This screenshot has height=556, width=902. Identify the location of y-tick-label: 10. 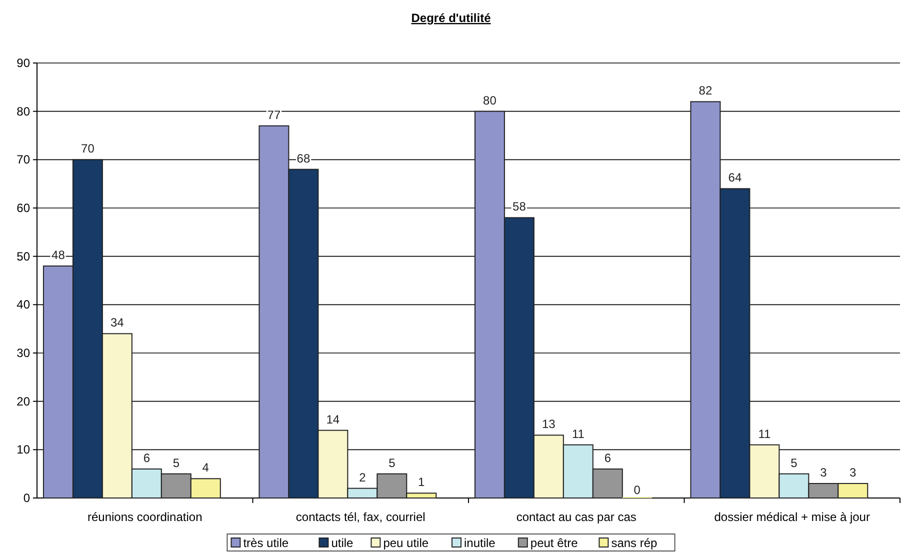
(23, 449).